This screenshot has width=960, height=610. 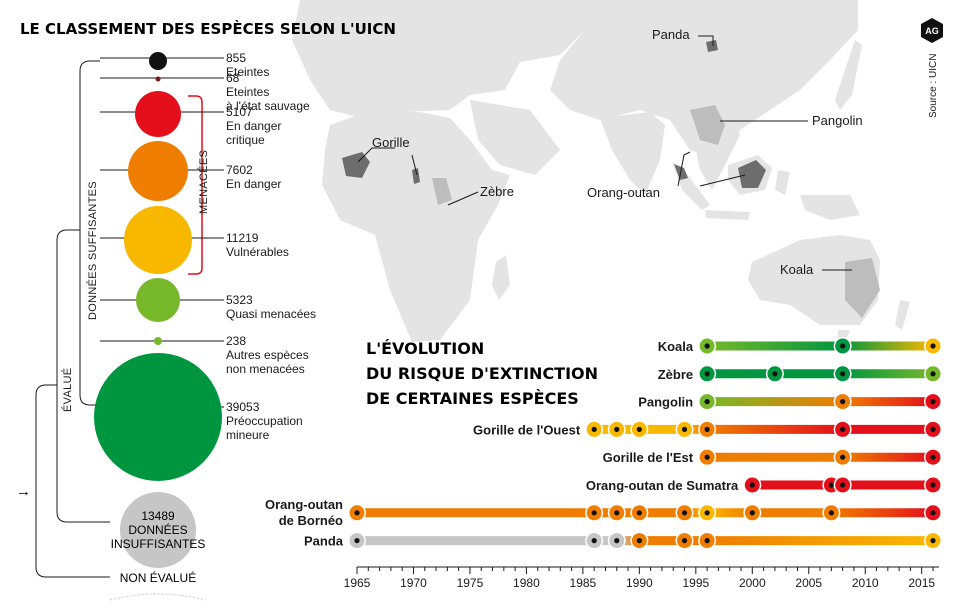 I want to click on x-tick-label: 2010, so click(x=865, y=583).